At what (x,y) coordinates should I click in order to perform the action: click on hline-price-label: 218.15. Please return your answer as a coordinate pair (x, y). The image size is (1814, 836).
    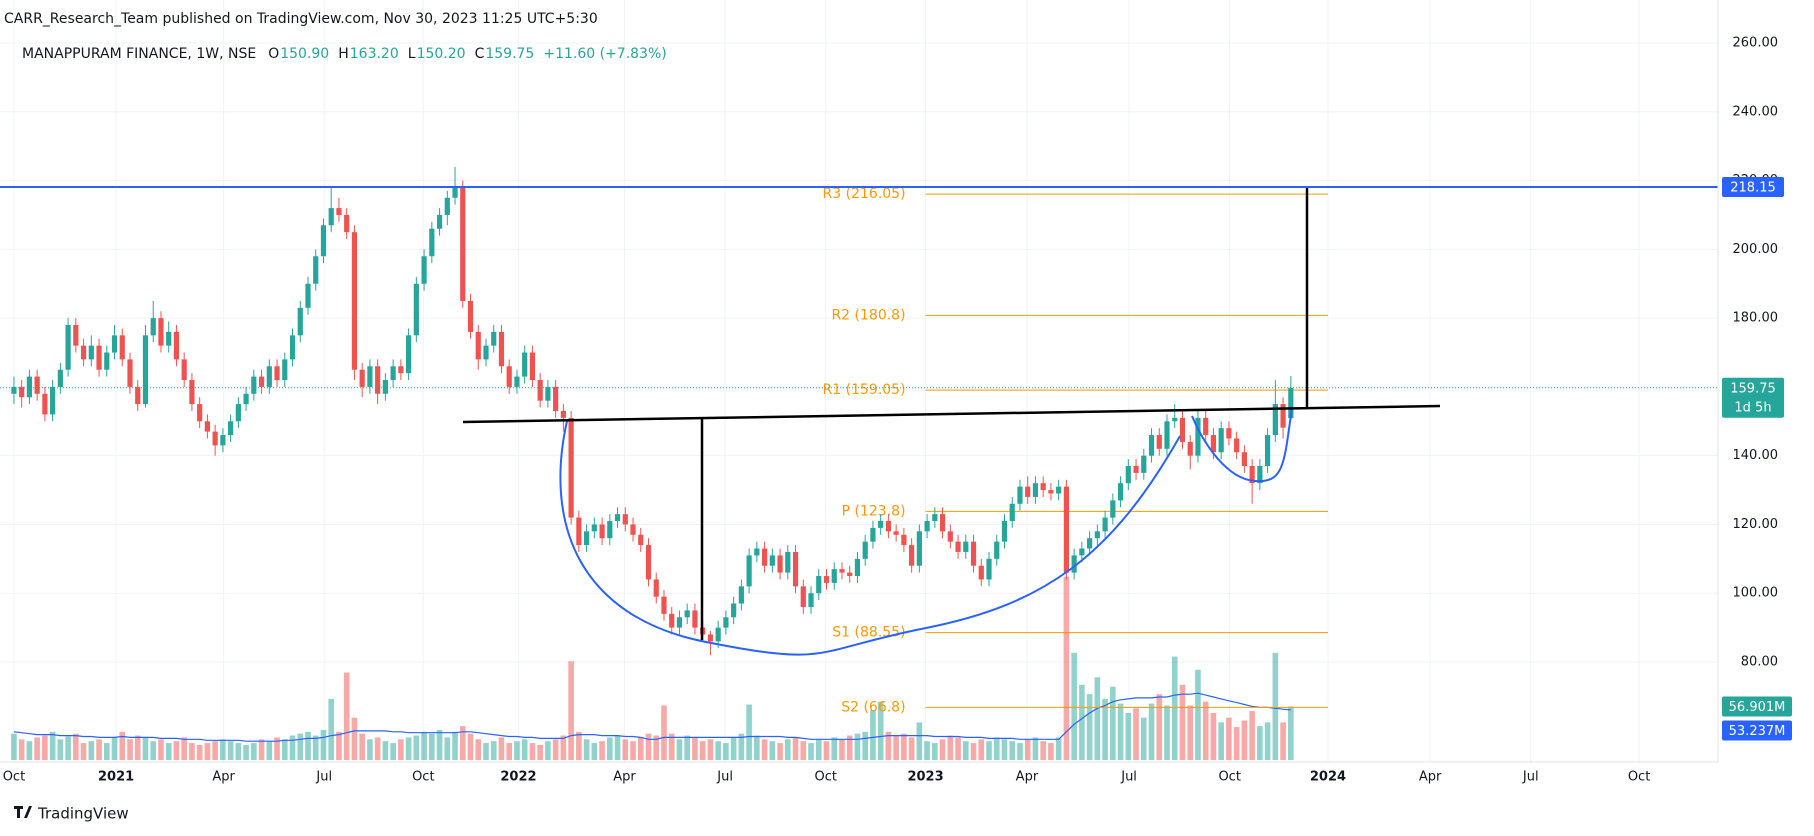
    Looking at the image, I should click on (1753, 187).